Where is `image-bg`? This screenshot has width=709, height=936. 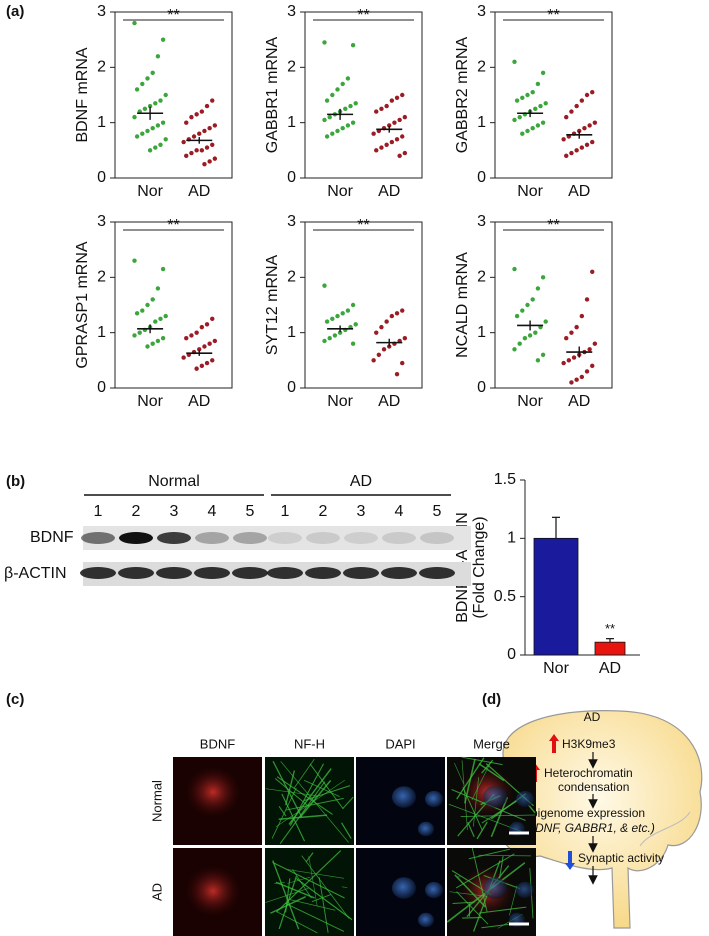
image-bg is located at coordinates (309, 801).